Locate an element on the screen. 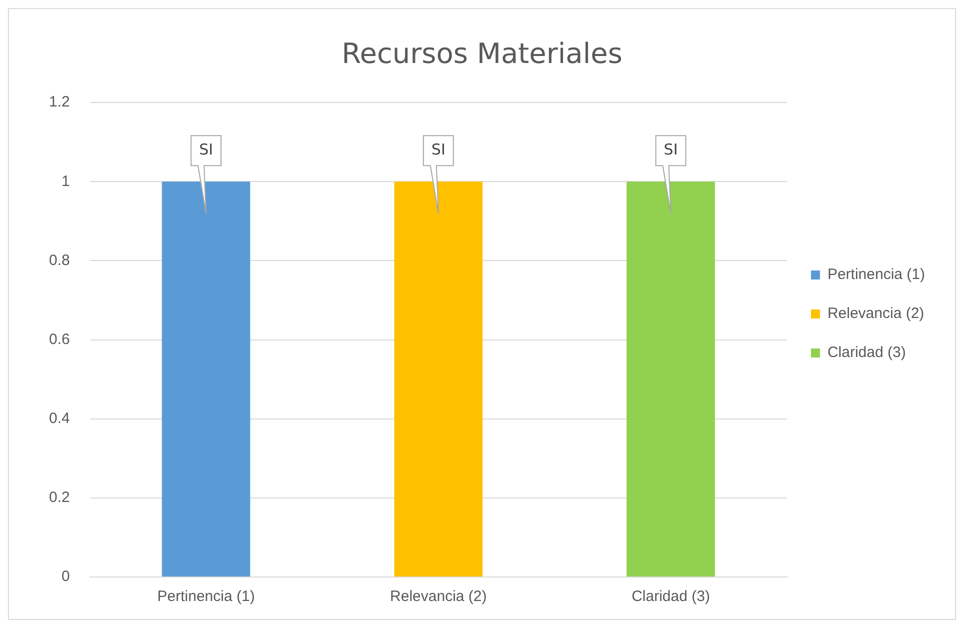 This screenshot has height=624, width=958. legend-label: Pertinencia (1) is located at coordinates (876, 275).